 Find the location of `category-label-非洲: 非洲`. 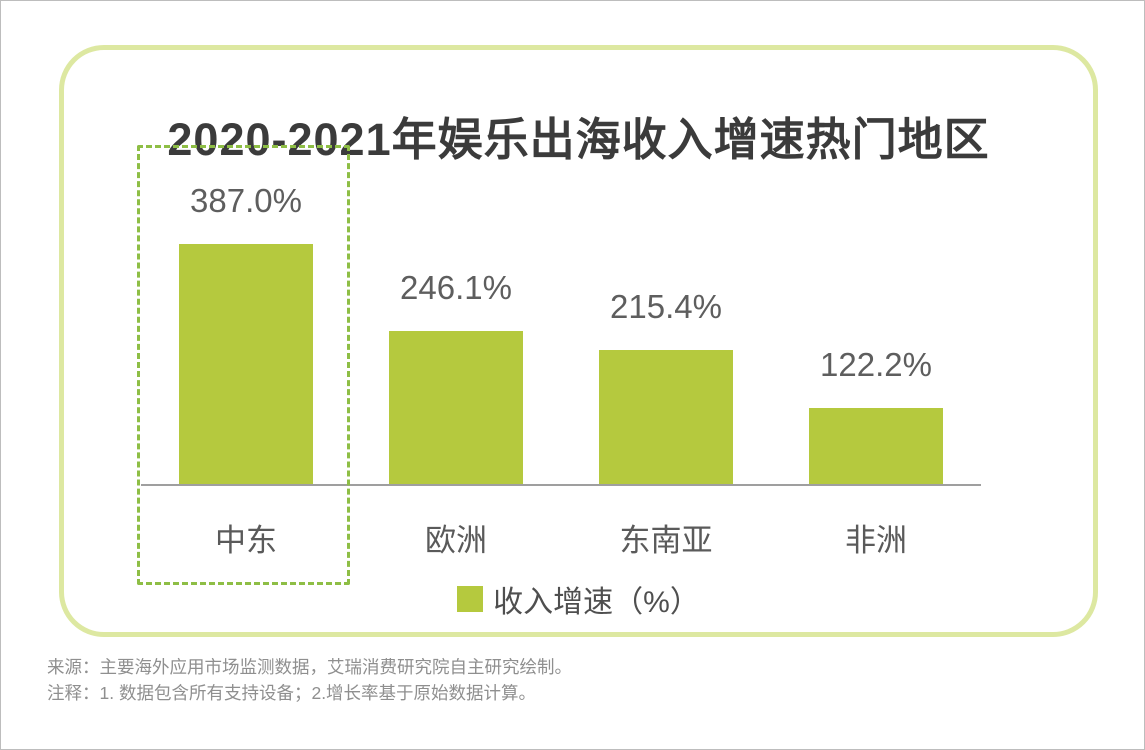

category-label-非洲: 非洲 is located at coordinates (876, 540).